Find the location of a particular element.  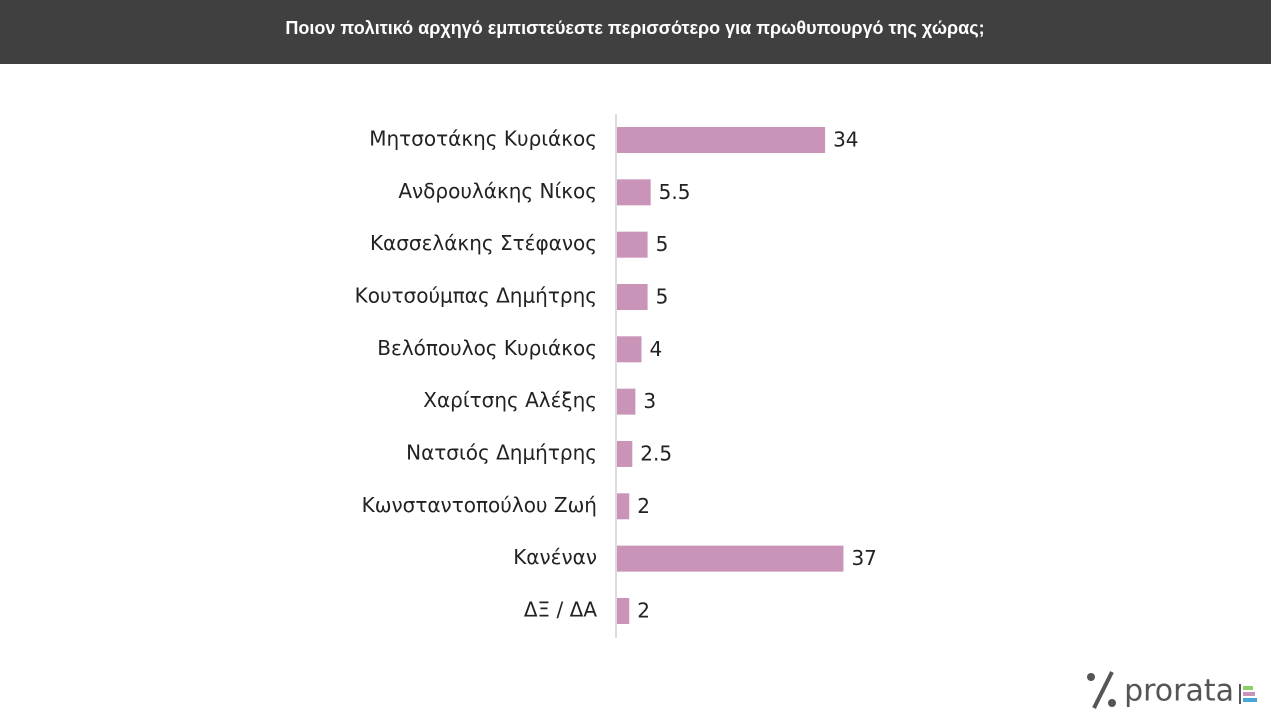

category-label: Κασσελάκης Στέφανος is located at coordinates (483, 243).